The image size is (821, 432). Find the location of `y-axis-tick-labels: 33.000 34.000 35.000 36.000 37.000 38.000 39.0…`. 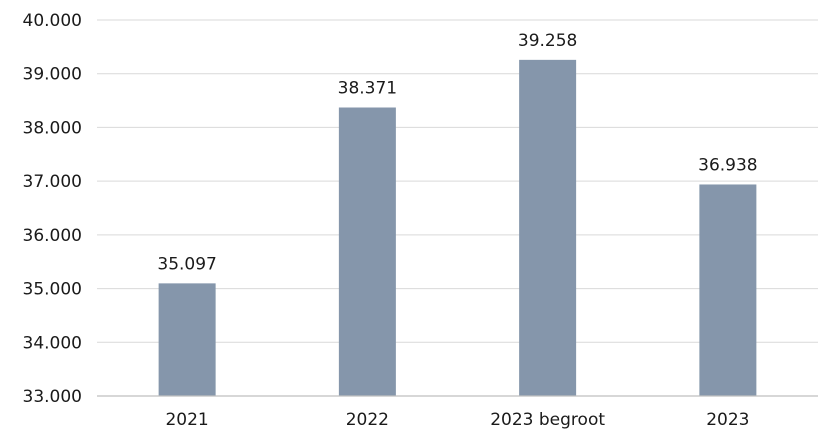

y-axis-tick-labels: 33.000 34.000 35.000 36.000 37.000 38.000 39.0… is located at coordinates (52, 209).